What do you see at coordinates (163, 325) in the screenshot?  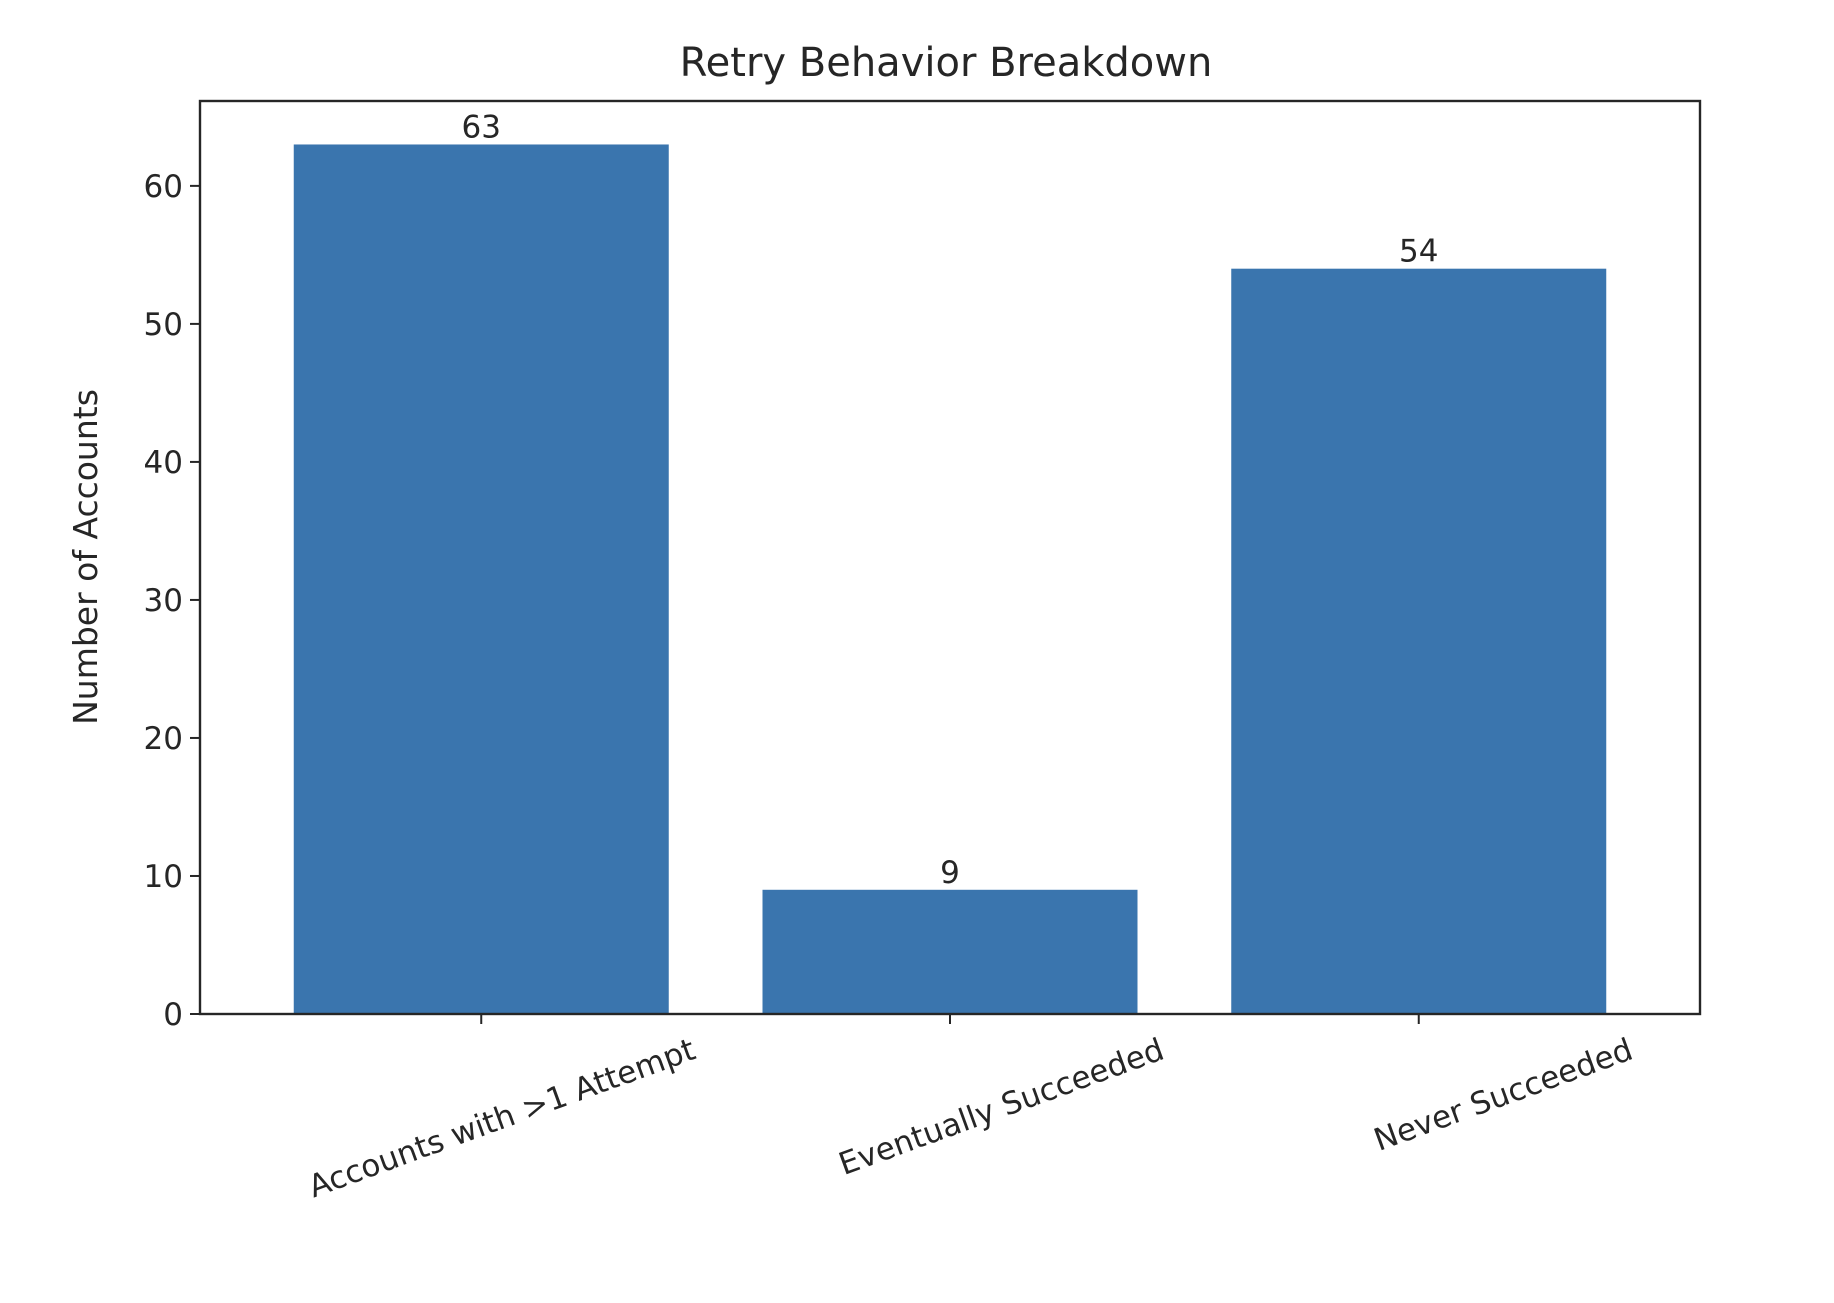 I see `y-tick-label-5: 50` at bounding box center [163, 325].